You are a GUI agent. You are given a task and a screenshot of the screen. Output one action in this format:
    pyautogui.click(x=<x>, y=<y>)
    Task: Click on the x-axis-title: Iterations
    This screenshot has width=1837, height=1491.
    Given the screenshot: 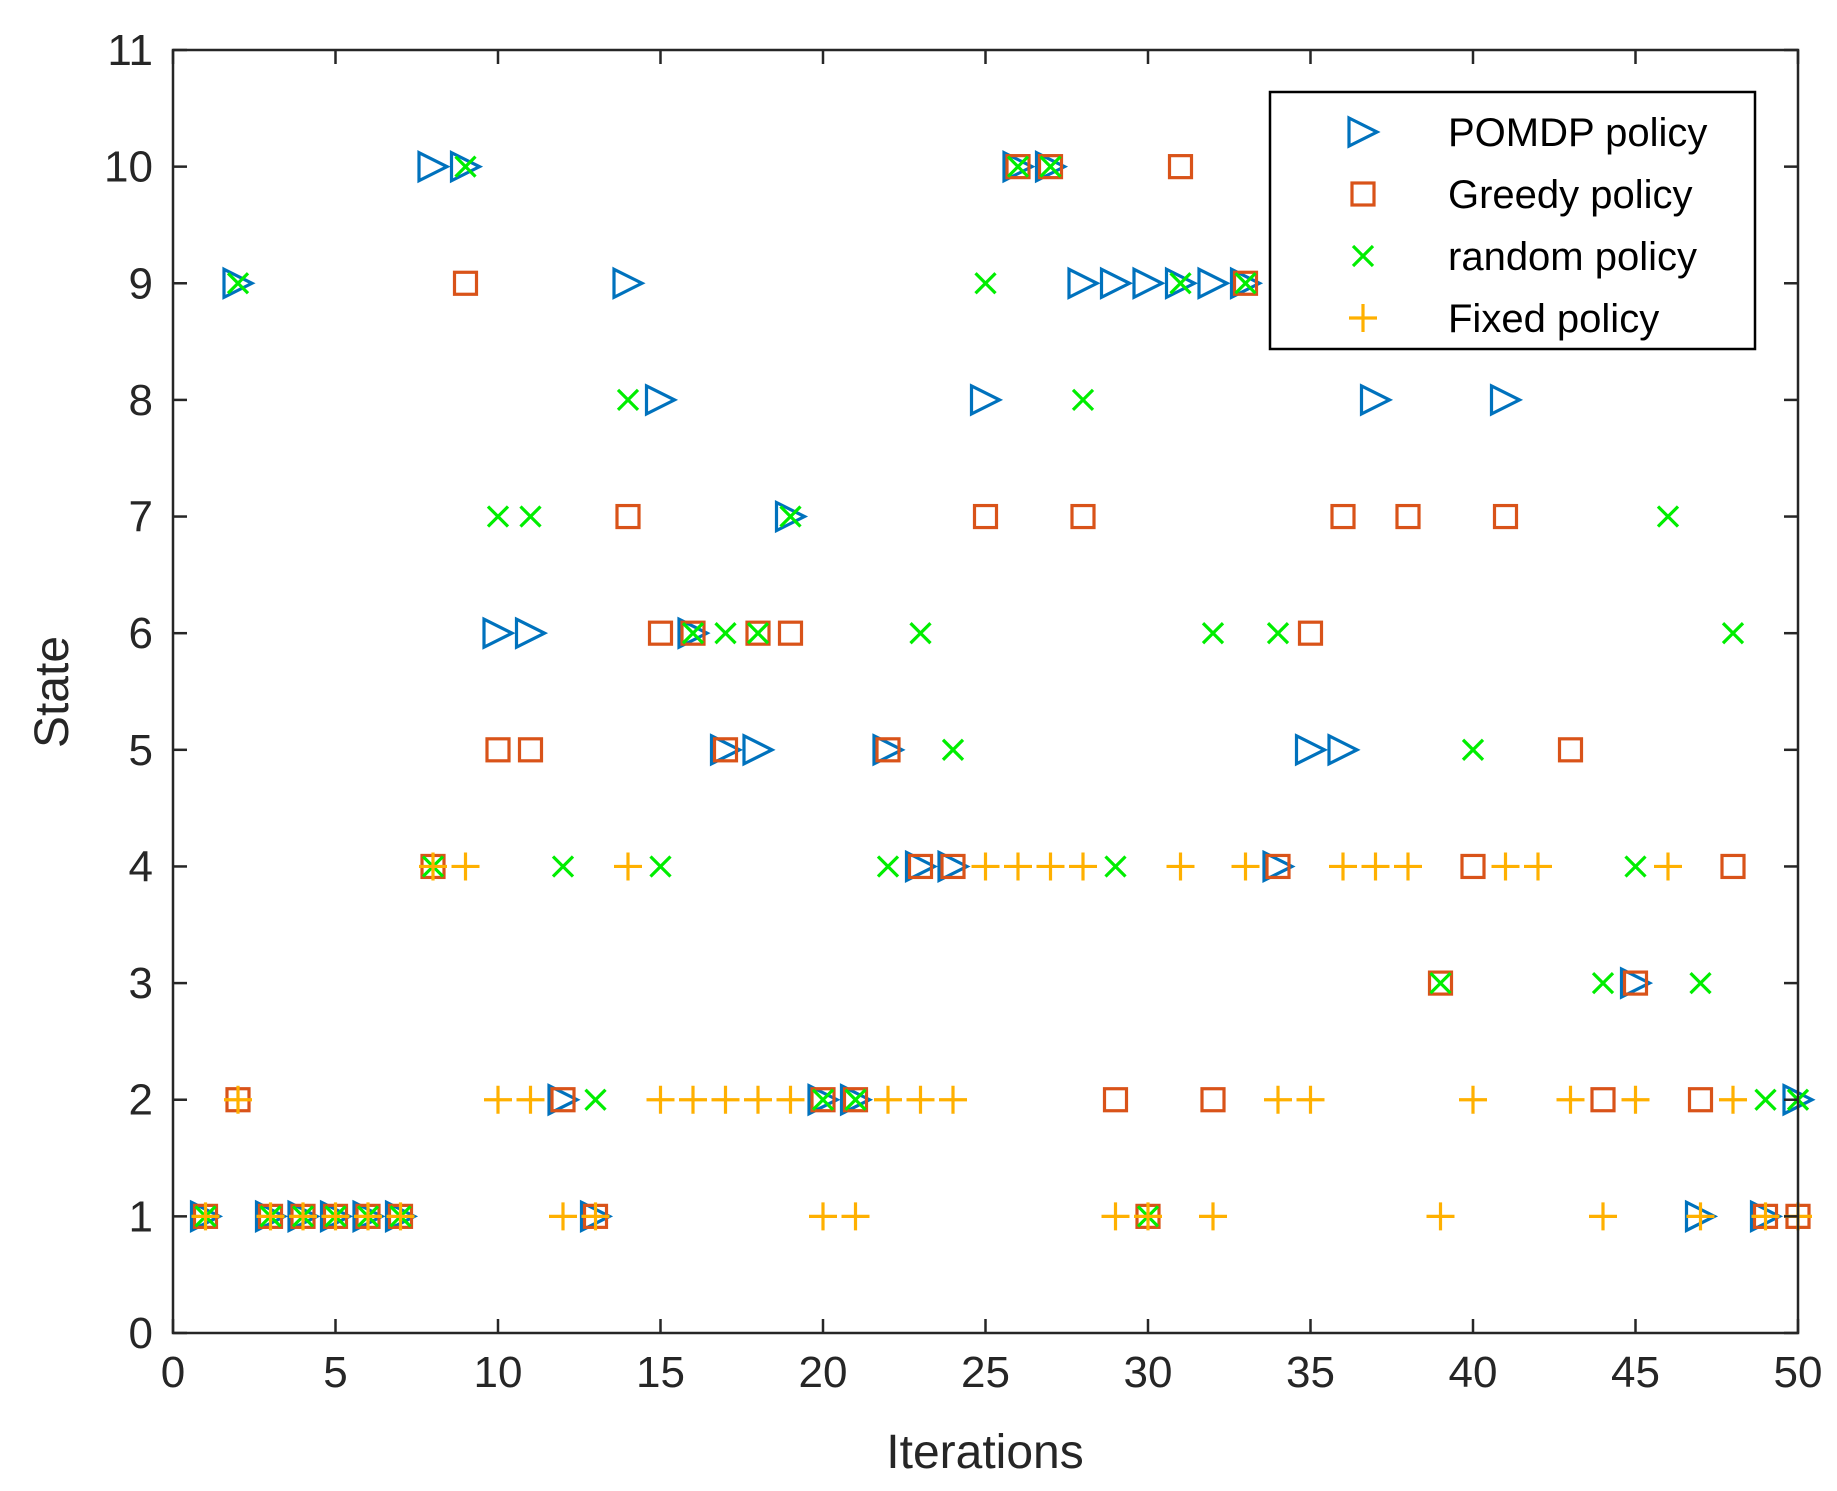 What is the action you would take?
    pyautogui.click(x=984, y=1452)
    